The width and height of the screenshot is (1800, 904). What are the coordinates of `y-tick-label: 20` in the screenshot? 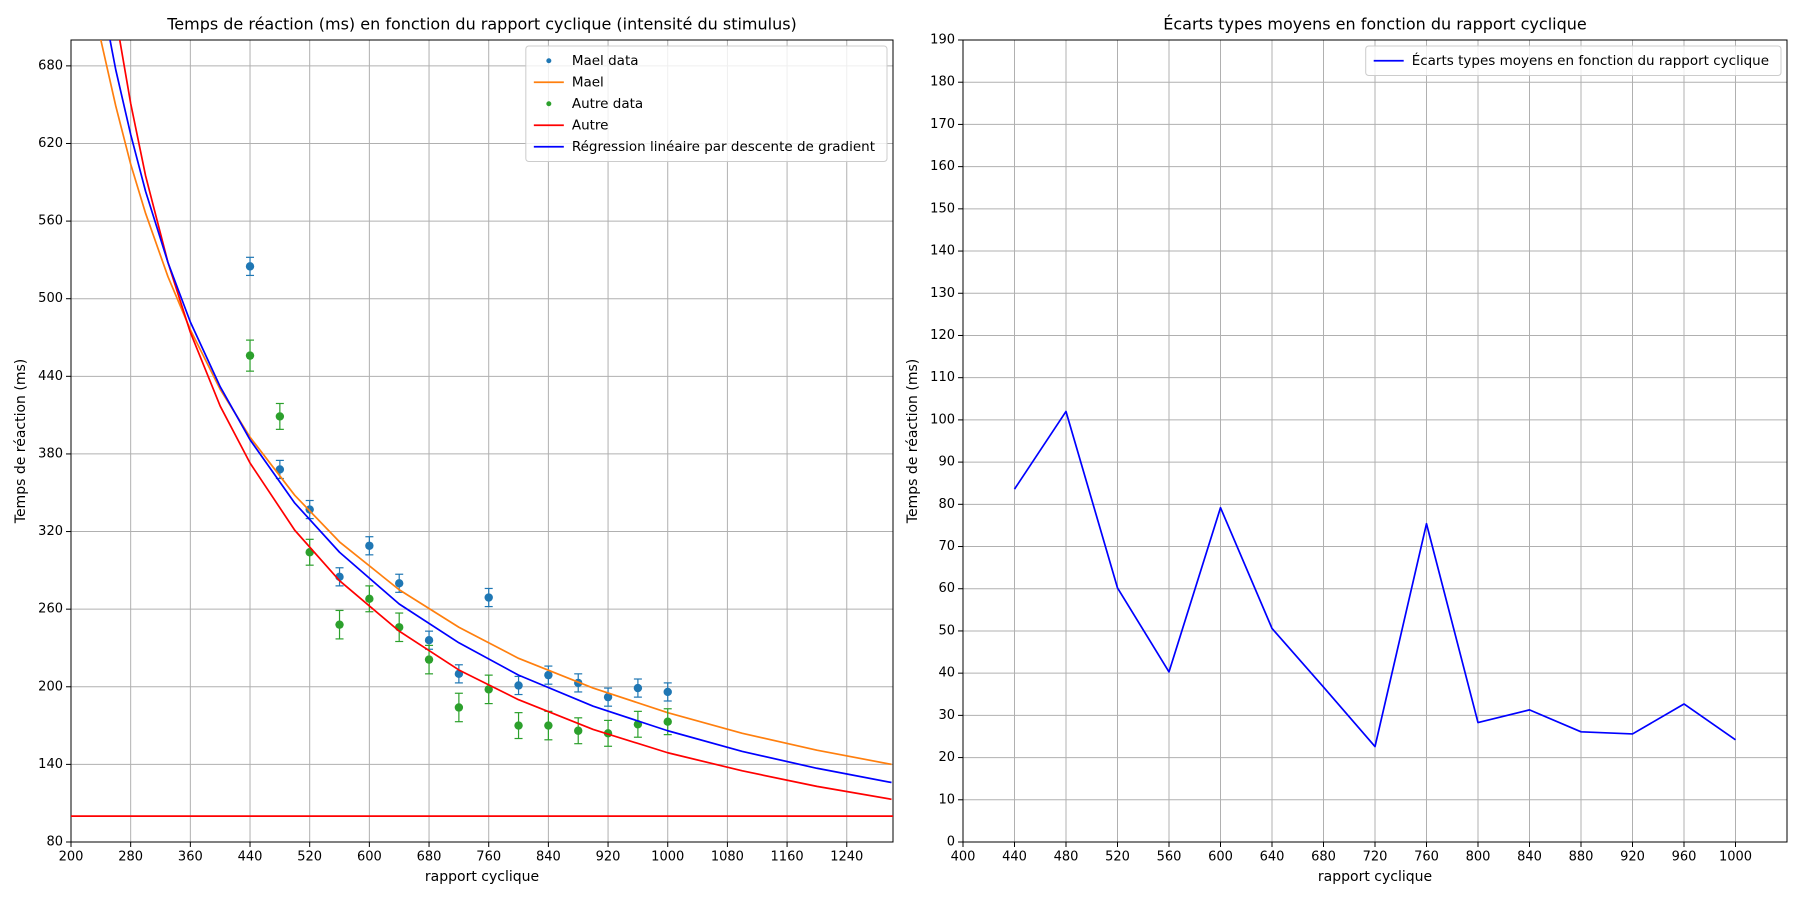 It's located at (946, 757).